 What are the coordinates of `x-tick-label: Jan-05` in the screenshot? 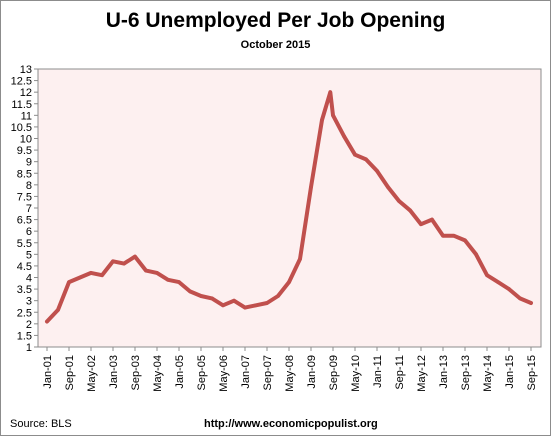 It's located at (180, 372).